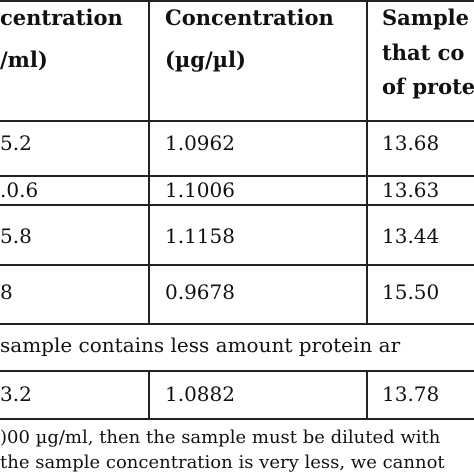 This screenshot has width=474, height=474. What do you see at coordinates (249, 17) in the screenshot?
I see `header-col2-line1: Concentration` at bounding box center [249, 17].